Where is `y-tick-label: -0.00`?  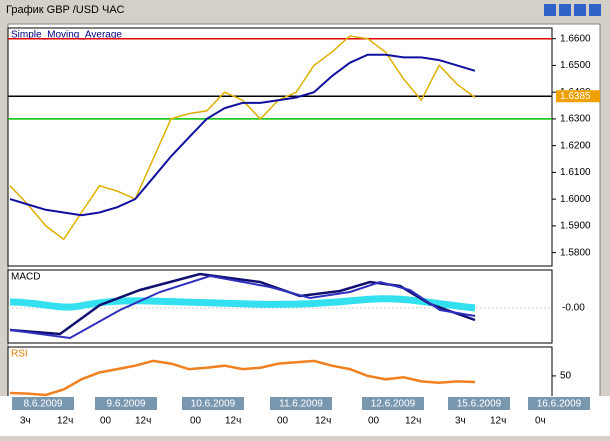
y-tick-label: -0.00 is located at coordinates (573, 308).